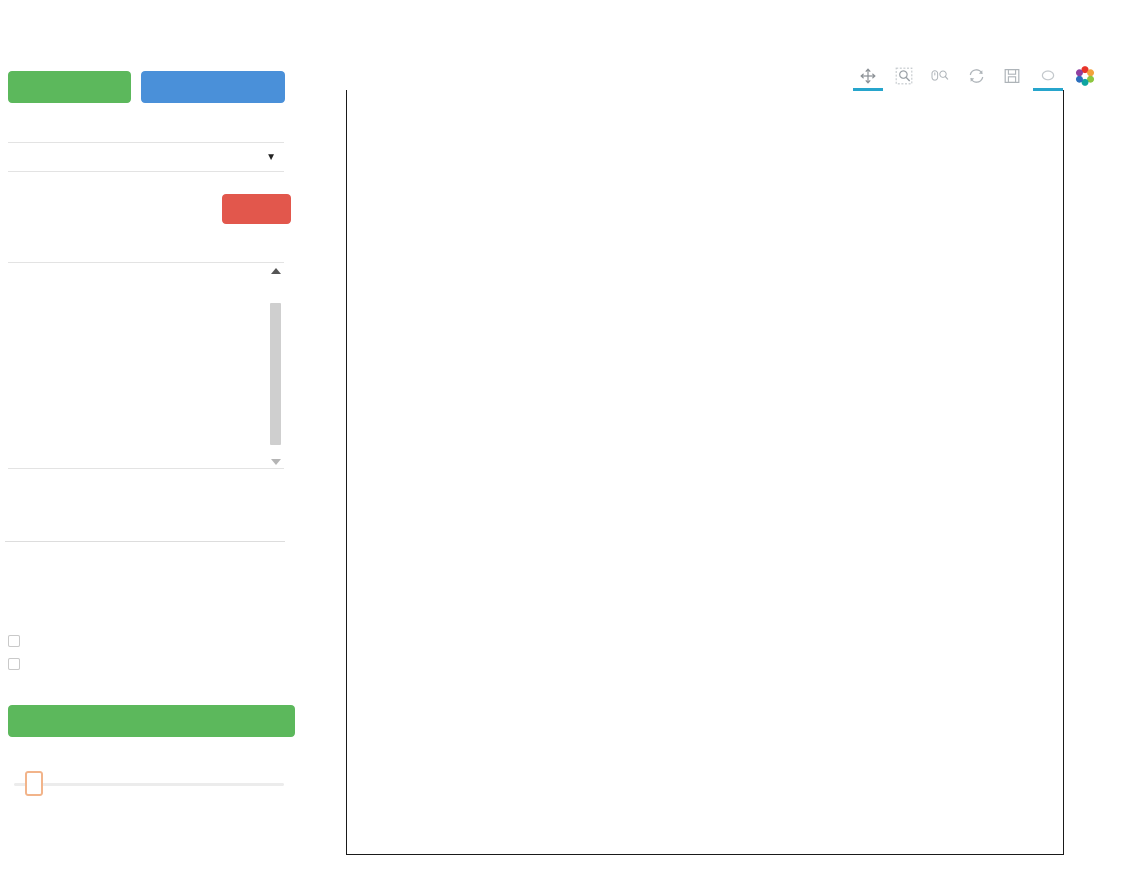 The image size is (1142, 881). What do you see at coordinates (1063, 472) in the screenshot?
I see `right-axis-line` at bounding box center [1063, 472].